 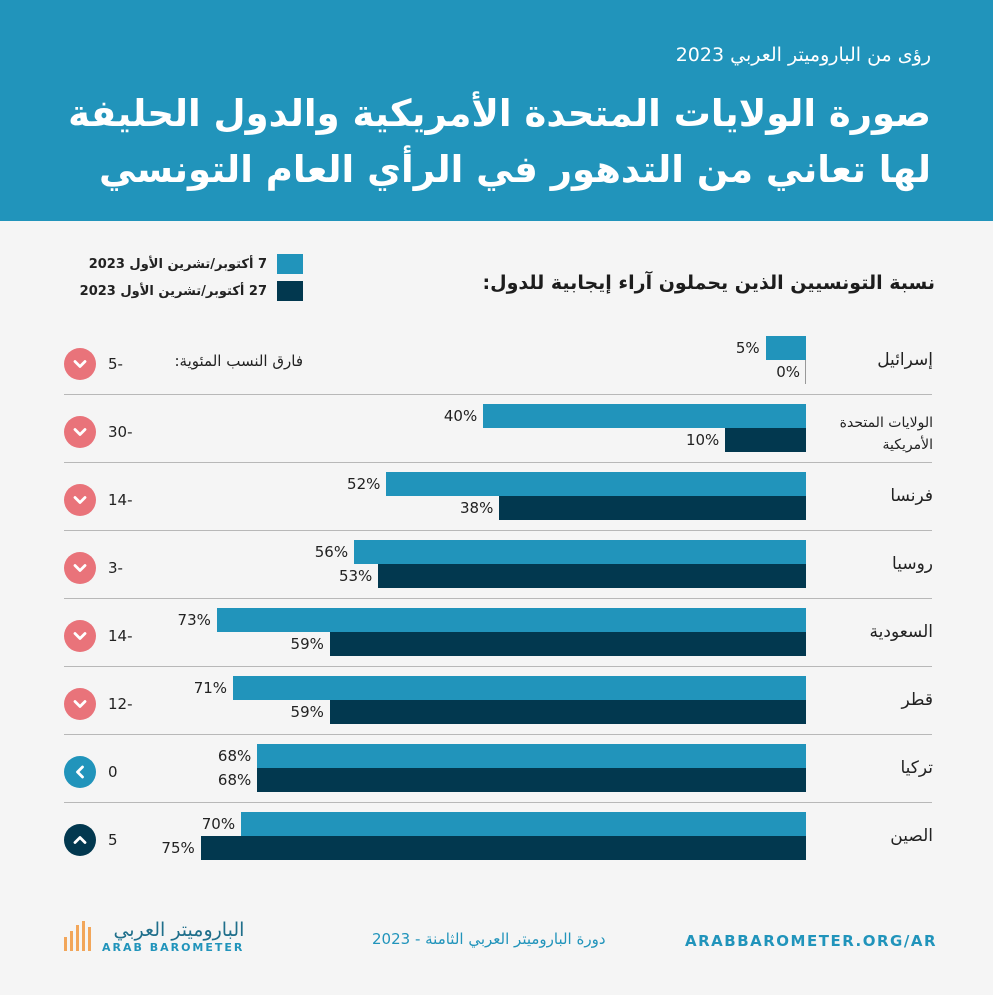 What do you see at coordinates (477, 508) in the screenshot?
I see `bar-value-label-after: 38%` at bounding box center [477, 508].